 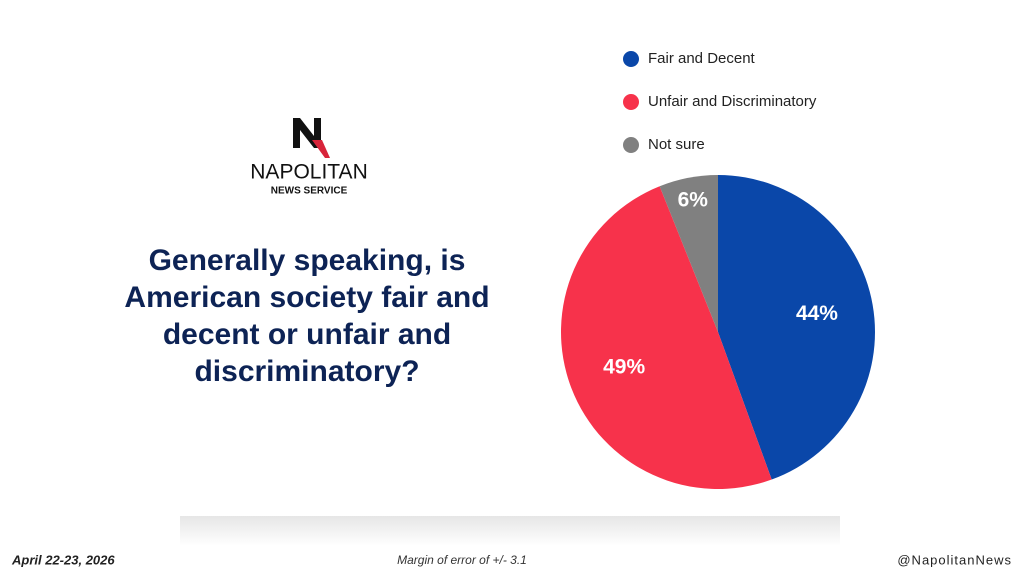 What do you see at coordinates (954, 559) in the screenshot?
I see `footer-handle: @NapolitanNews` at bounding box center [954, 559].